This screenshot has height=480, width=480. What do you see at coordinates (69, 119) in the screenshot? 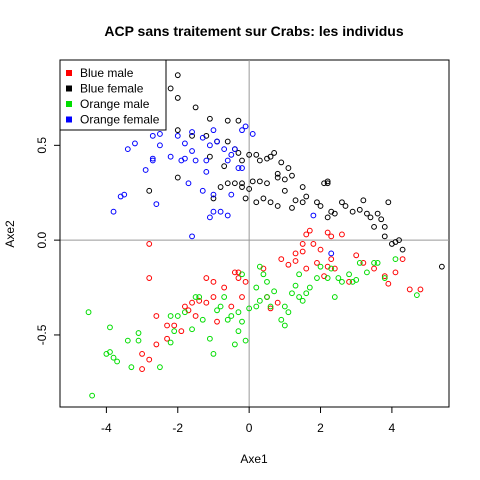
I see `legend-swatch` at bounding box center [69, 119].